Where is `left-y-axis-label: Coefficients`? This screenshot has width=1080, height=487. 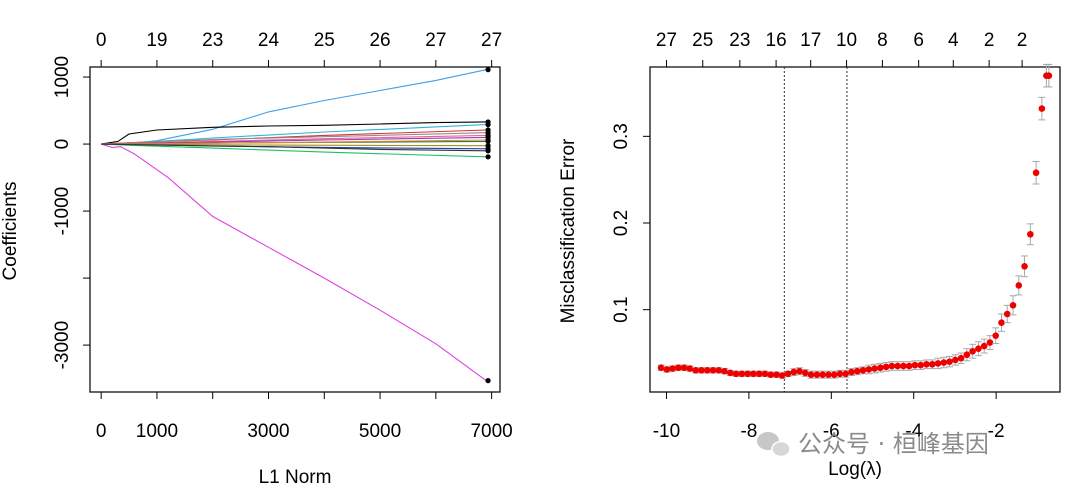 left-y-axis-label: Coefficients is located at coordinates (10, 231).